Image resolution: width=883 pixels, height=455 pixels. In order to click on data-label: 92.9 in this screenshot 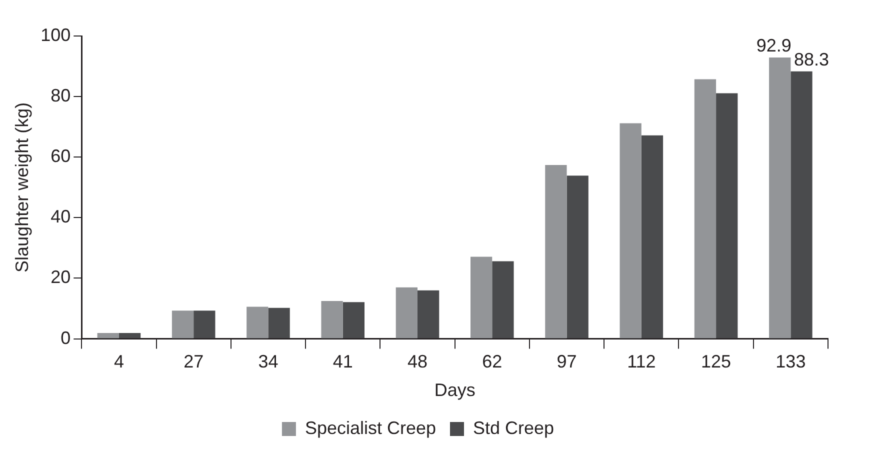, I will do `click(774, 45)`.